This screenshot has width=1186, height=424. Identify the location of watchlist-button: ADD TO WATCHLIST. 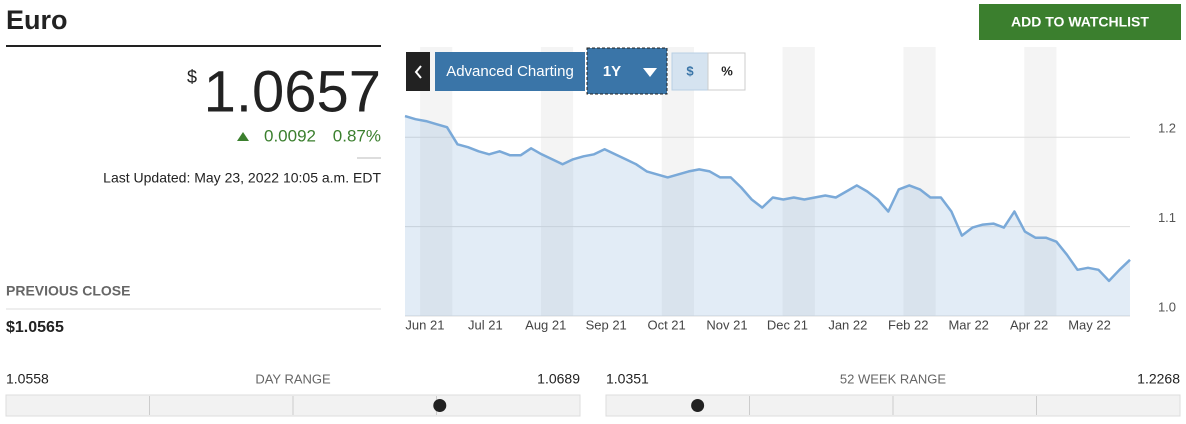
(1080, 22).